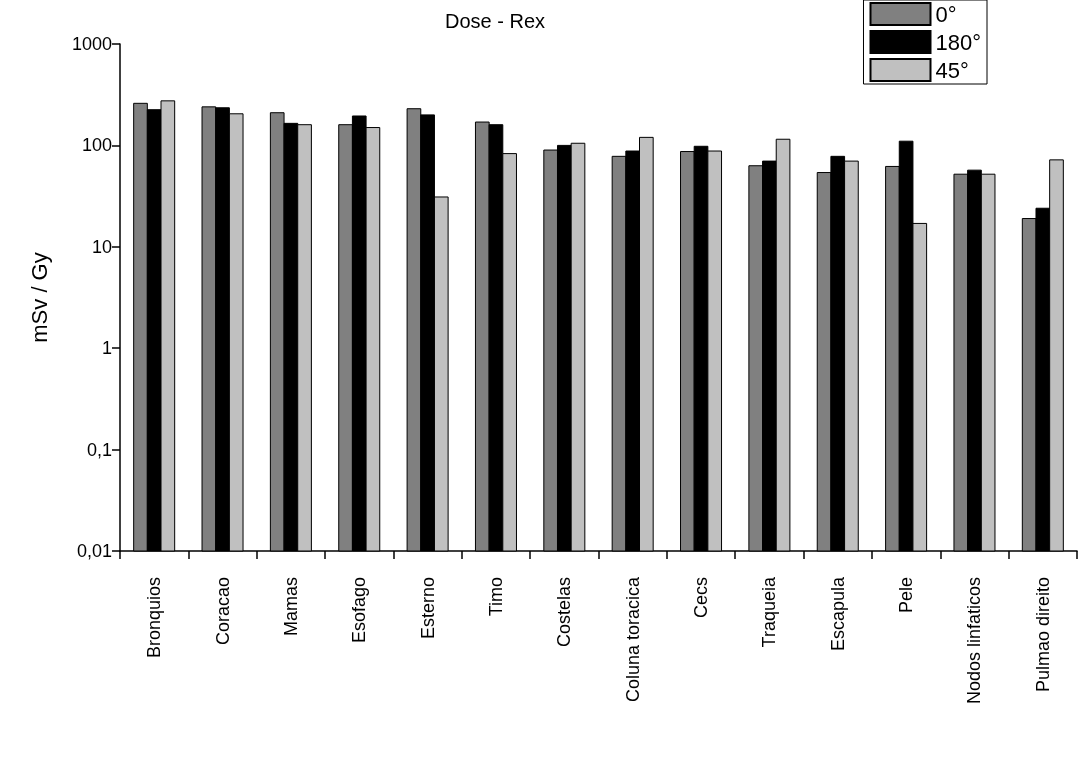 The height and width of the screenshot is (778, 1092). What do you see at coordinates (39, 297) in the screenshot?
I see `y-axis-title: mSv / Gy` at bounding box center [39, 297].